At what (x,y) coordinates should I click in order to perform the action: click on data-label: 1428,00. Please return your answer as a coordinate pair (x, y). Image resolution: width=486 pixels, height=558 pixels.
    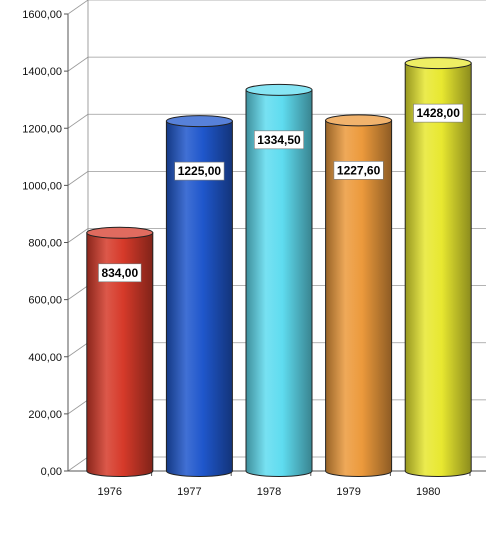
    Looking at the image, I should click on (438, 113).